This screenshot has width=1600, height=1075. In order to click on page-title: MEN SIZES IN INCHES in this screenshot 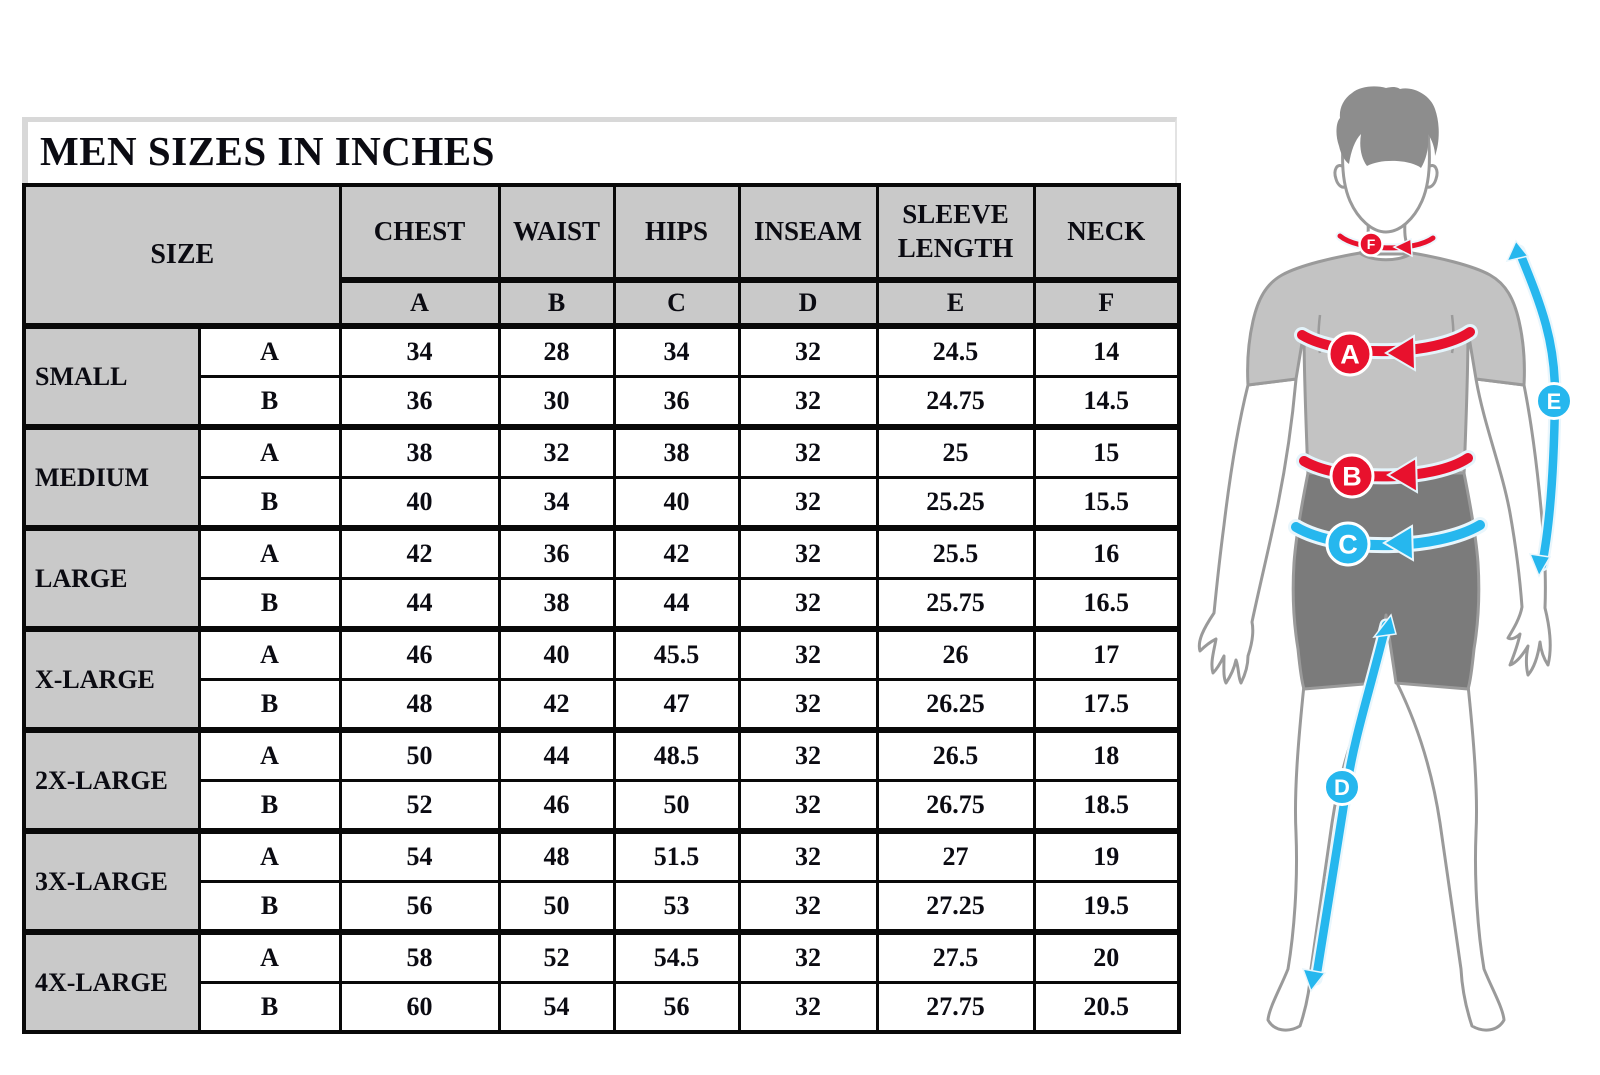, I will do `click(599, 150)`.